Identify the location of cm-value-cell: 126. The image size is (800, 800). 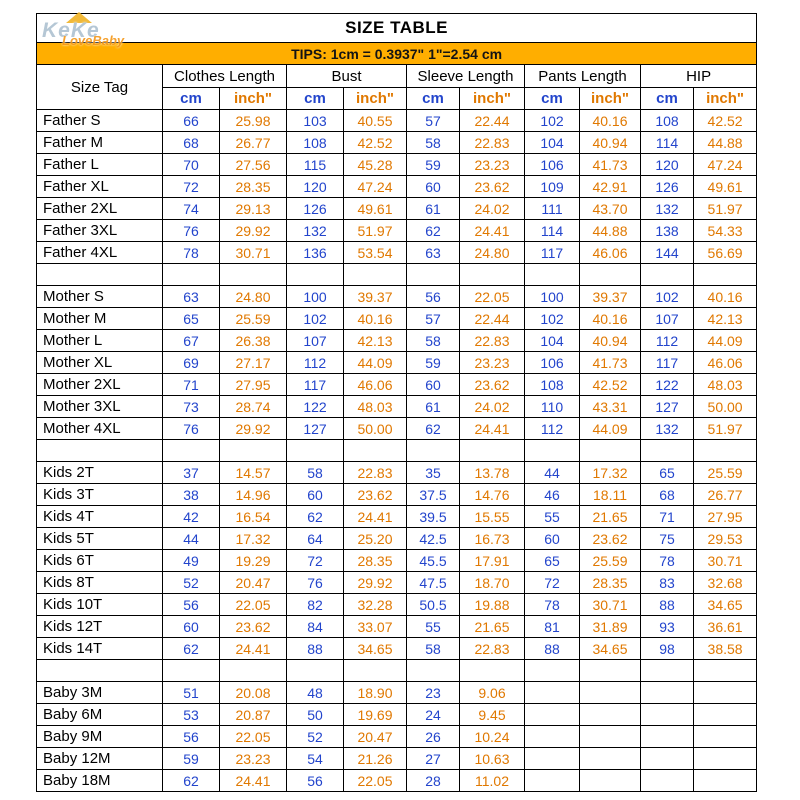
(315, 208).